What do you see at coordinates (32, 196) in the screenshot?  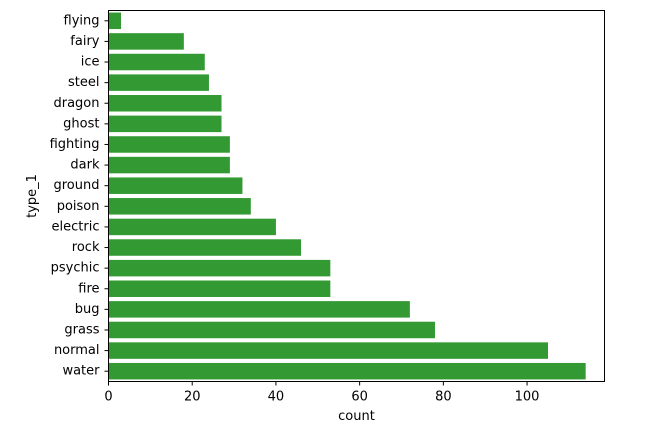 I see `y-axis-label: type_1` at bounding box center [32, 196].